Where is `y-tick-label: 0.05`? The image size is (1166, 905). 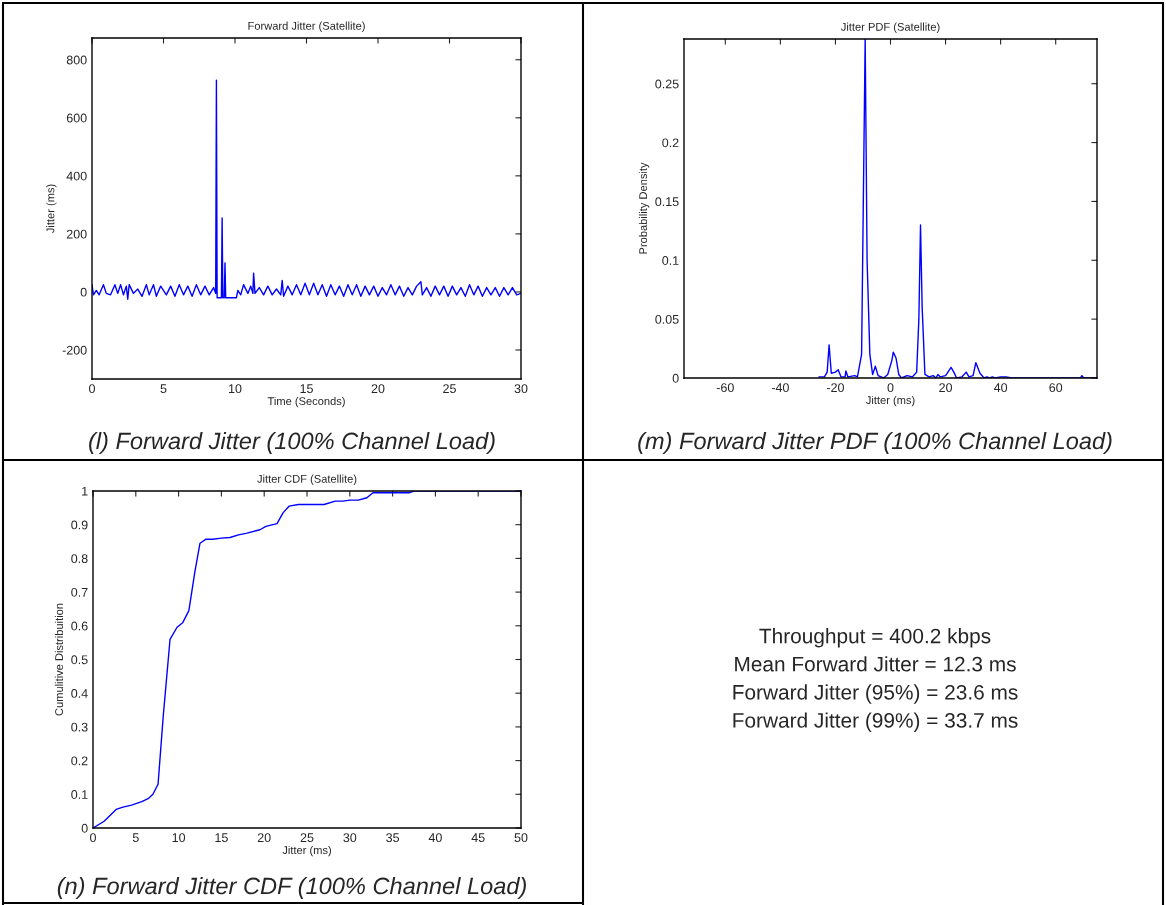
y-tick-label: 0.05 is located at coordinates (667, 319).